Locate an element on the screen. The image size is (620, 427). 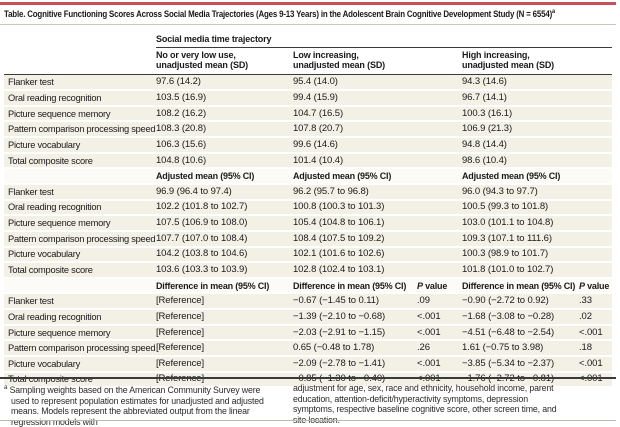
column-header-line: Low increasing, is located at coordinates (326, 55).